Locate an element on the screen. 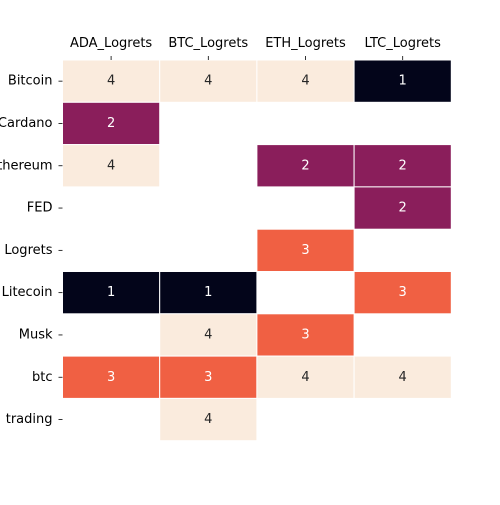 The width and height of the screenshot is (500, 505). heatmap-cell-btc-btc-logrets is located at coordinates (208, 377).